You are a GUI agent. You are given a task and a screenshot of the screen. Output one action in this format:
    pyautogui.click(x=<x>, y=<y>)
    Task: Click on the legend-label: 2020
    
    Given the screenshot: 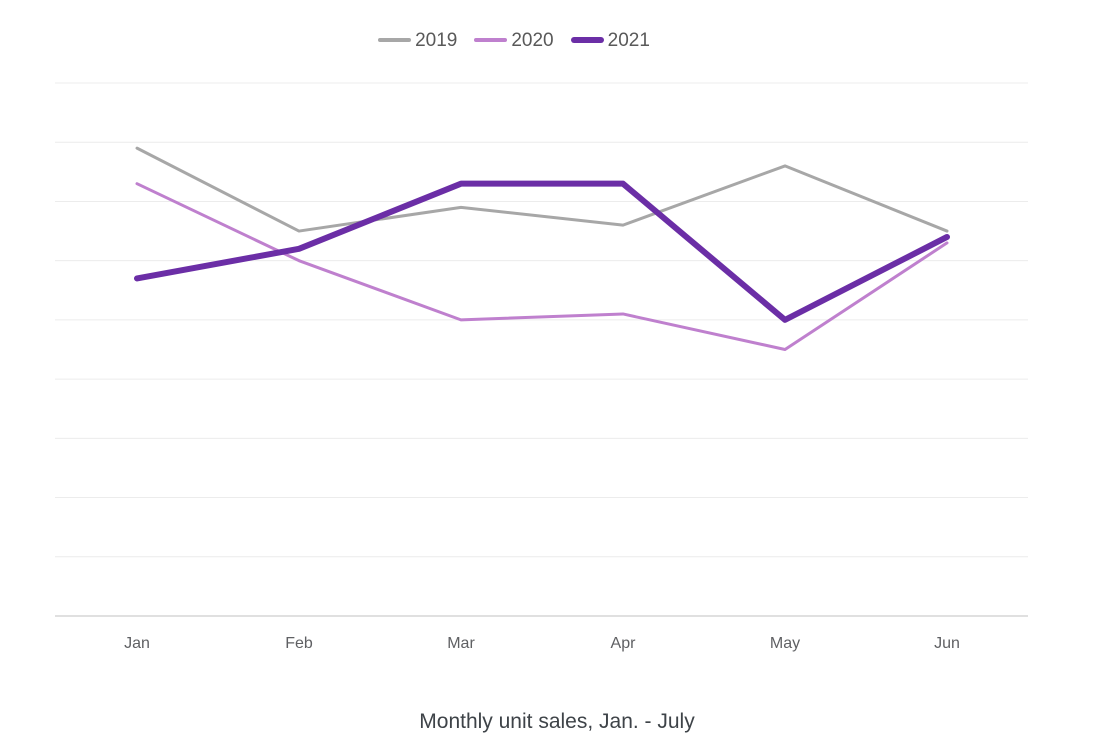 What is the action you would take?
    pyautogui.click(x=532, y=40)
    